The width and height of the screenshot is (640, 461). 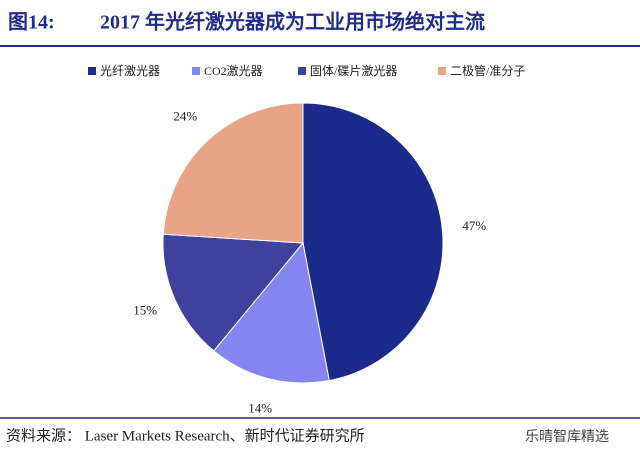 What do you see at coordinates (260, 408) in the screenshot?
I see `data-label: 14%` at bounding box center [260, 408].